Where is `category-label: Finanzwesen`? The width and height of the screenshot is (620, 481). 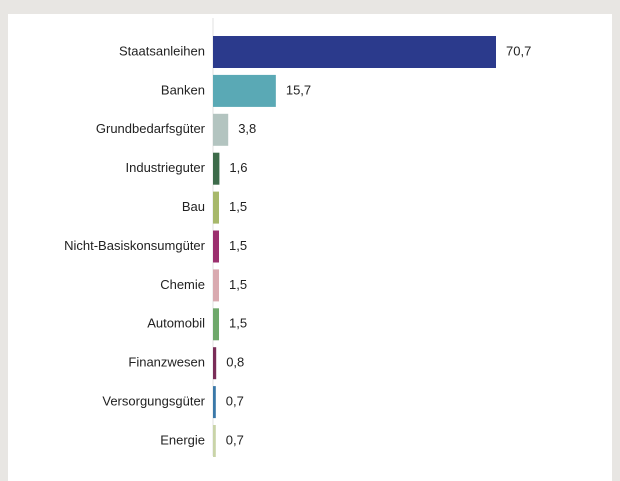 category-label: Finanzwesen is located at coordinates (166, 362).